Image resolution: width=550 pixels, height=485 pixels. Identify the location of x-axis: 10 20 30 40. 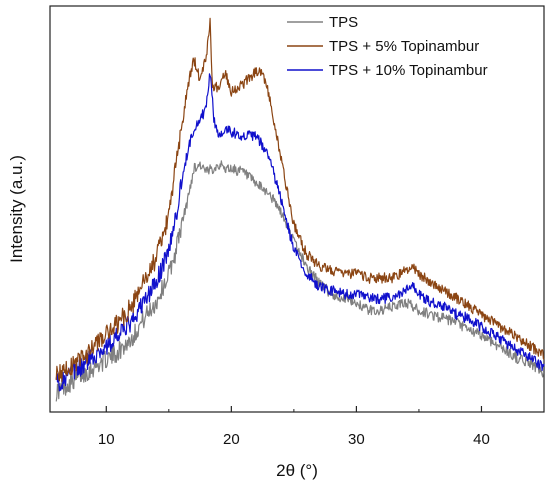
(321, 427).